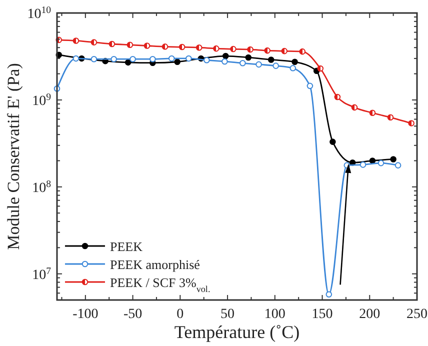  What do you see at coordinates (42, 187) in the screenshot?
I see `y-tick-label: 10$^{8}$` at bounding box center [42, 187].